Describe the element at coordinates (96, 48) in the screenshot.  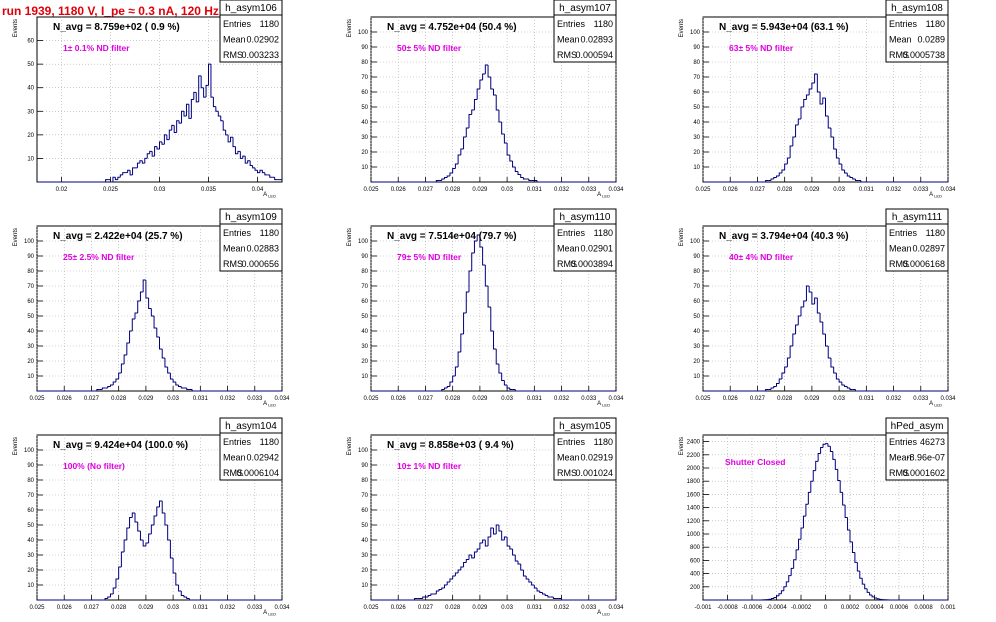
I see `filter-annotation: 1± 0.1% ND filter` at that location.